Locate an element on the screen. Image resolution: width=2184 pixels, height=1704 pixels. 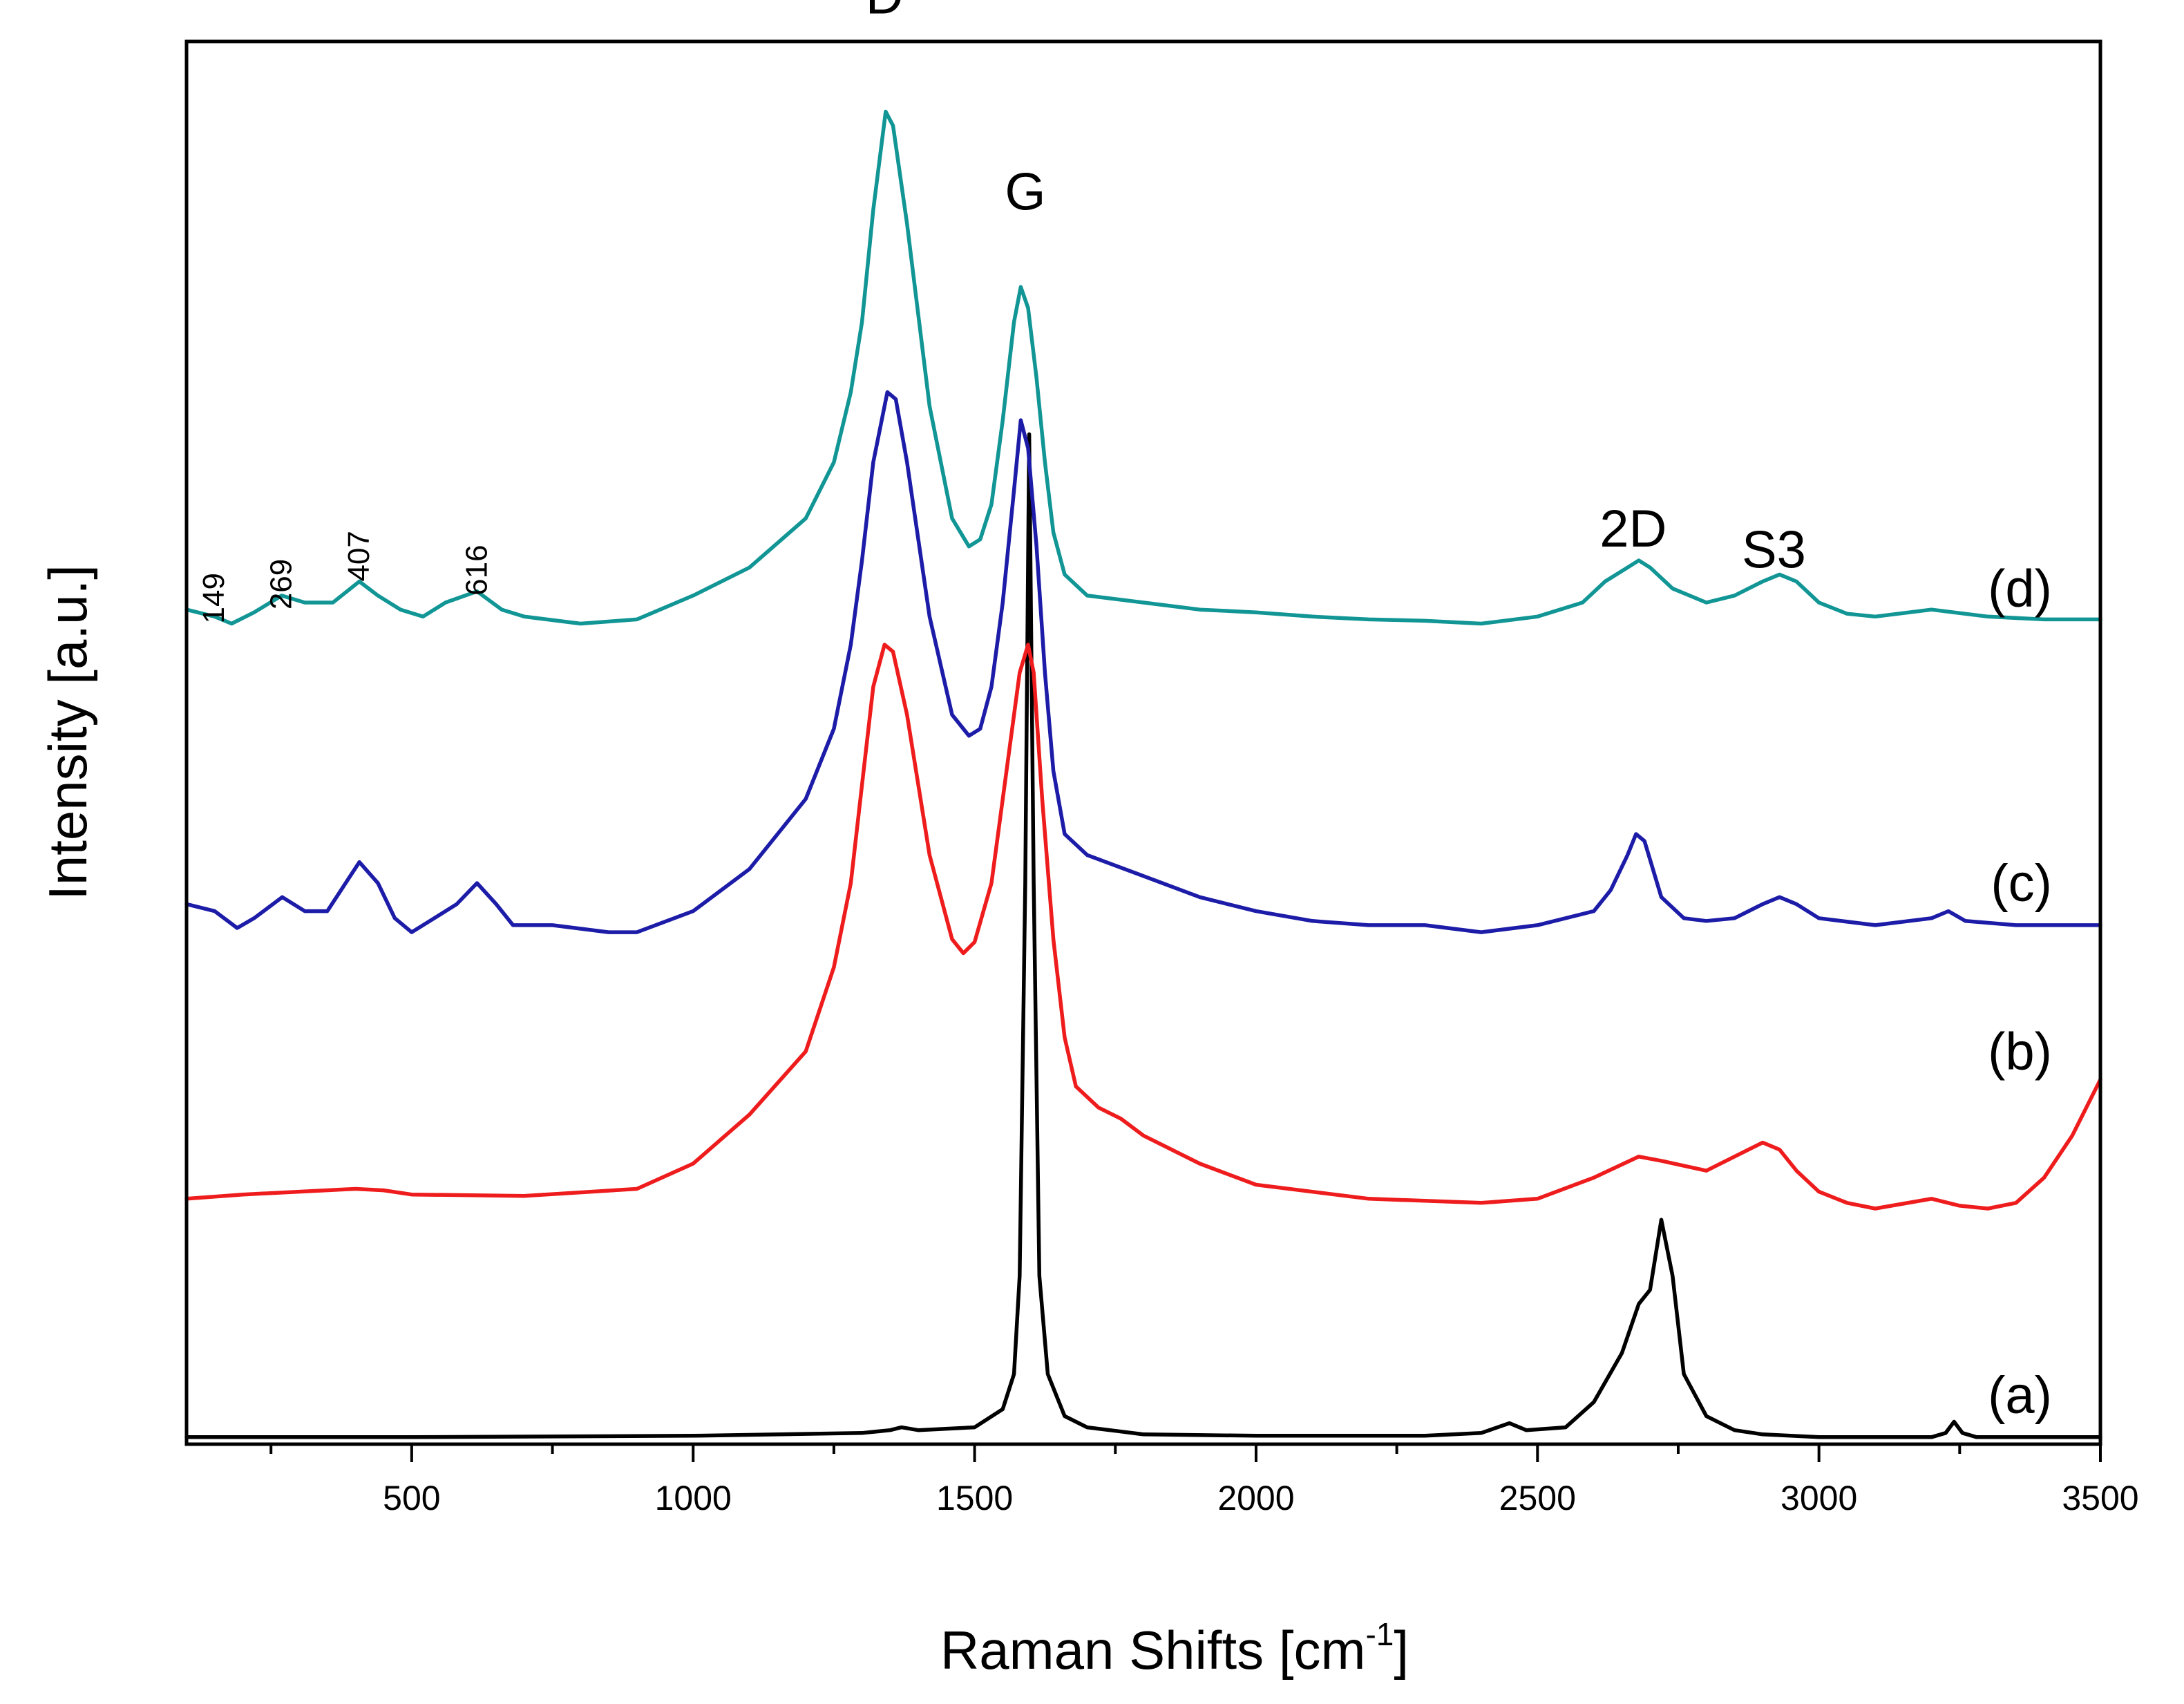
series-label-c: (c) is located at coordinates (2021, 883).